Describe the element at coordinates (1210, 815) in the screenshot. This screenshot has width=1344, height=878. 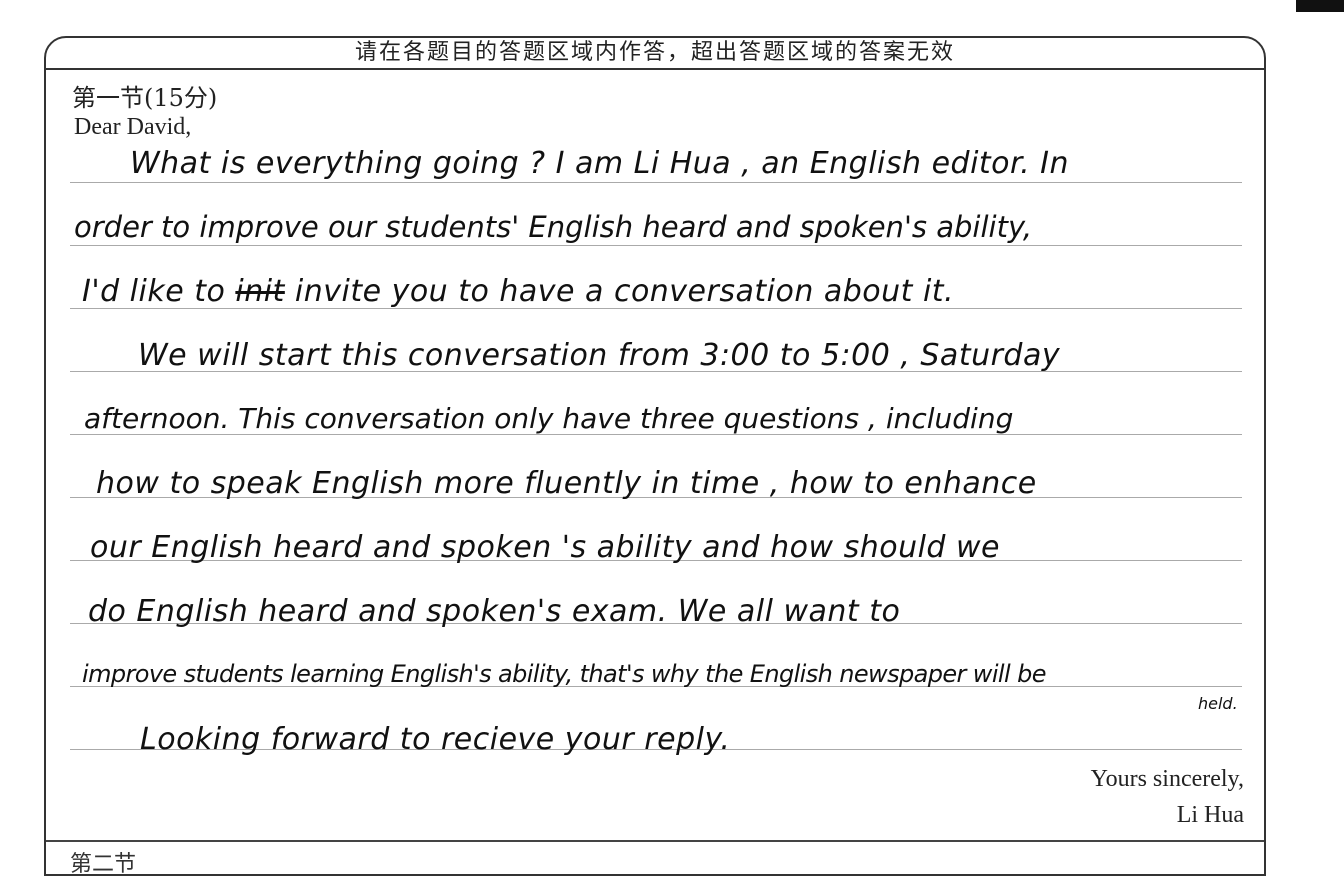
I see `letter-signature: Li Hua` at that location.